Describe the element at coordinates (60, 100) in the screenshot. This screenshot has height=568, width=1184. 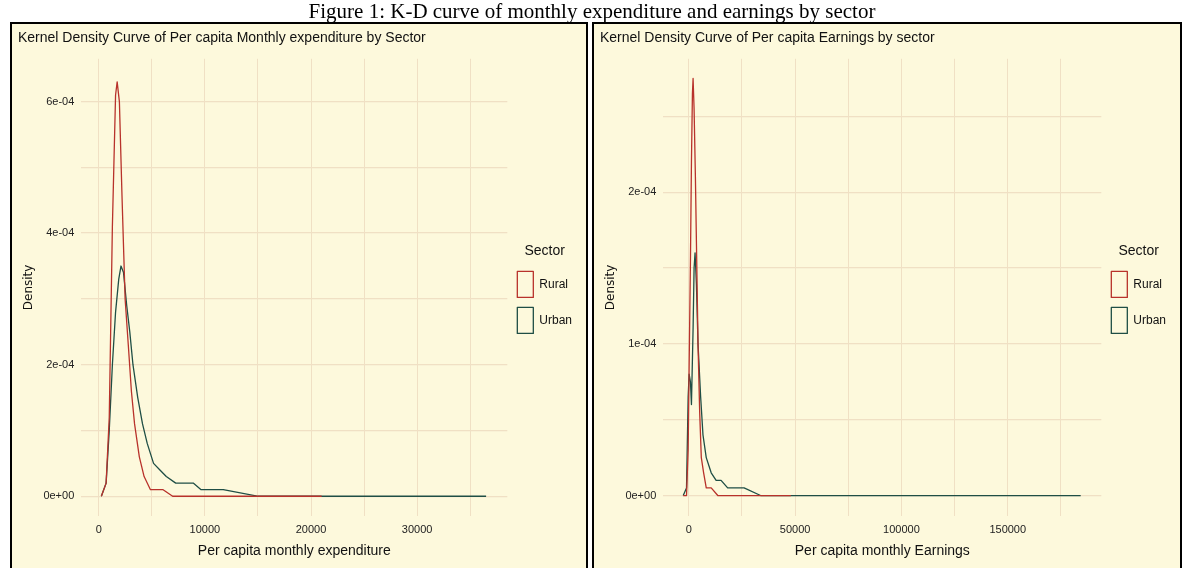
I see `y-tick-label: 6e-04` at that location.